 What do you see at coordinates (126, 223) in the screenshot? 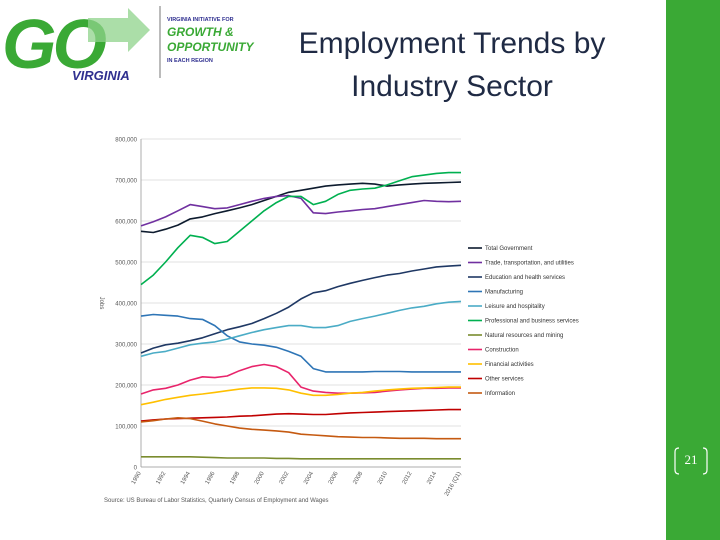
I see `y-tick-label: 600,000` at bounding box center [126, 223].